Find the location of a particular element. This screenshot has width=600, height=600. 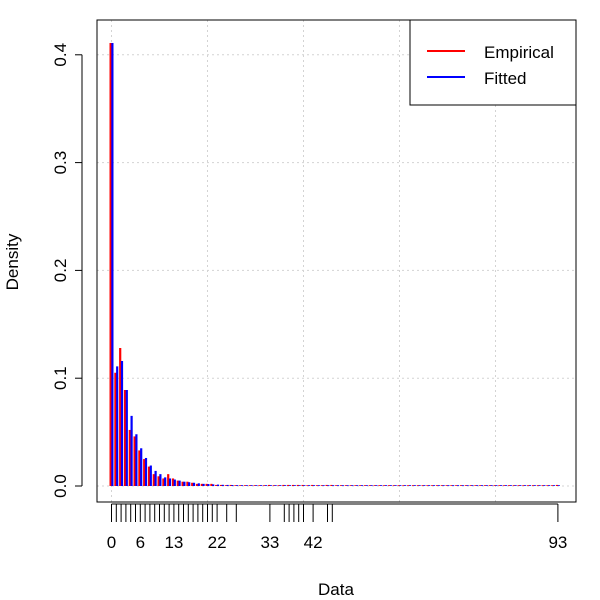

x-tick-label: 33 is located at coordinates (269, 542).